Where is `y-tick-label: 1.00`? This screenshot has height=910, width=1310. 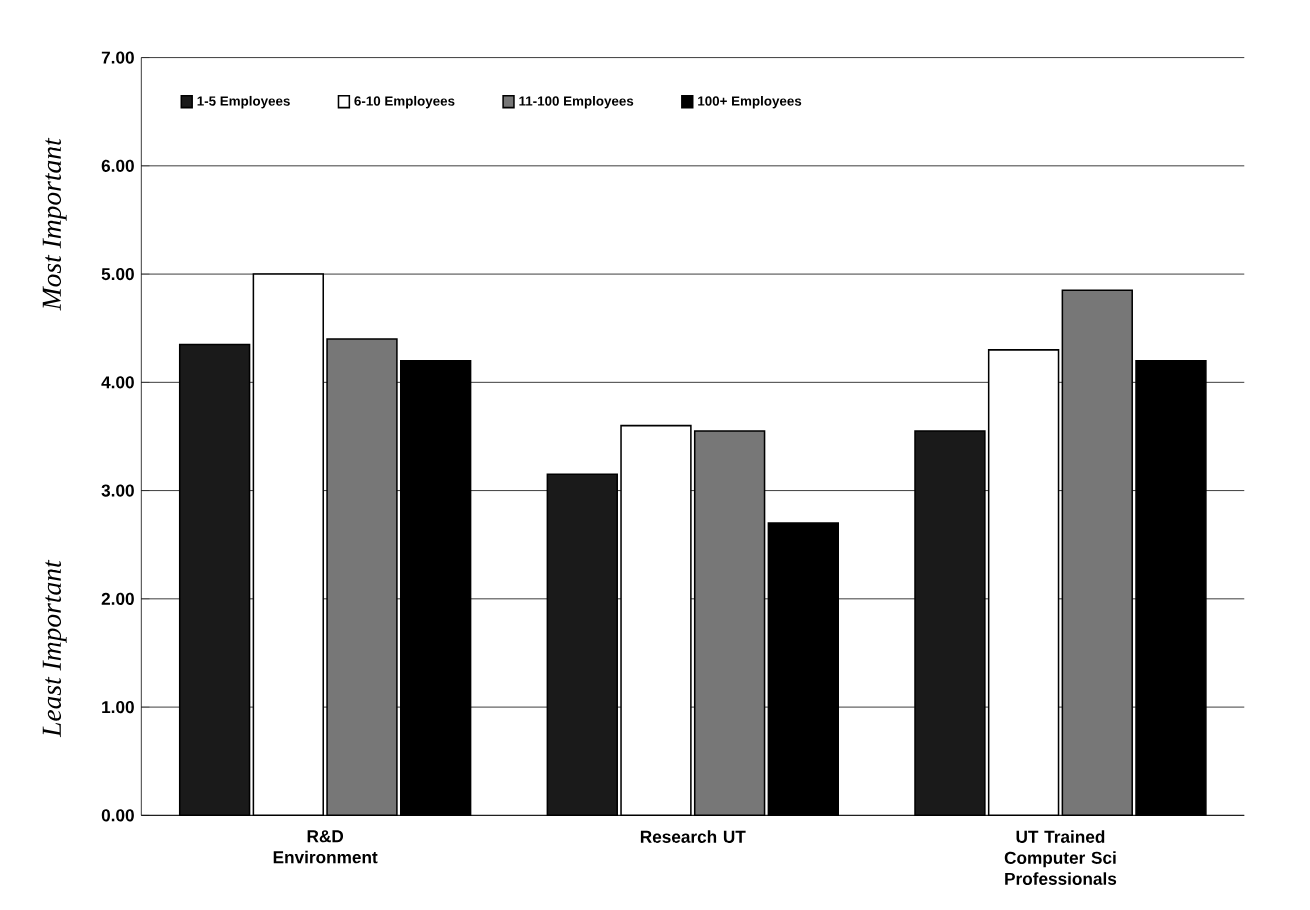 y-tick-label: 1.00 is located at coordinates (118, 706).